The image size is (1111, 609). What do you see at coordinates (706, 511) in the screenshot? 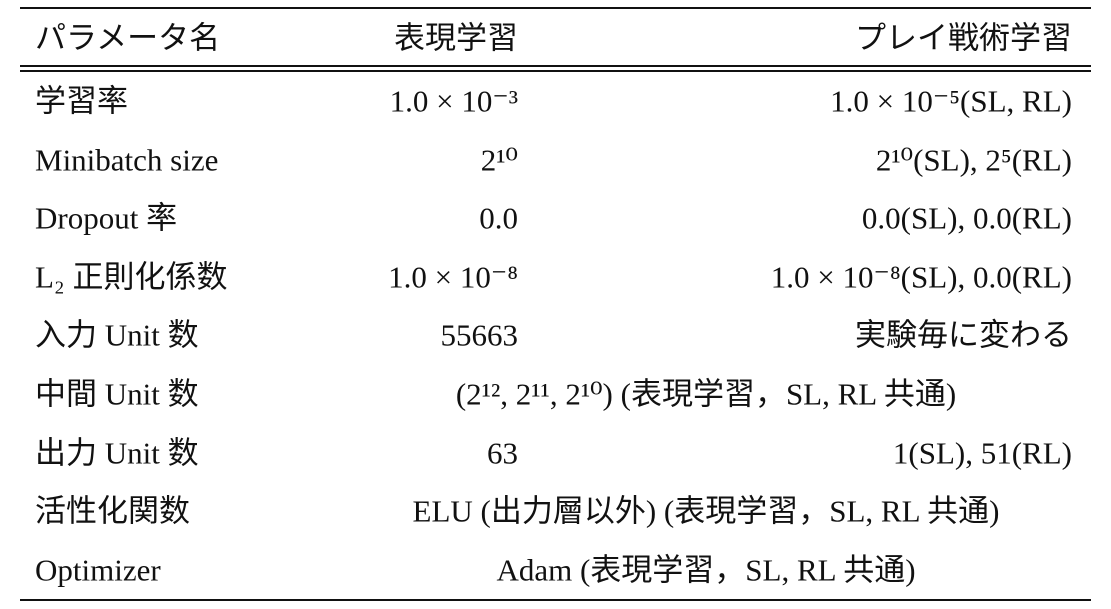
I see `cell-value: ELU (出力層以外) (表現学習，SL, RL 共通)` at bounding box center [706, 511].